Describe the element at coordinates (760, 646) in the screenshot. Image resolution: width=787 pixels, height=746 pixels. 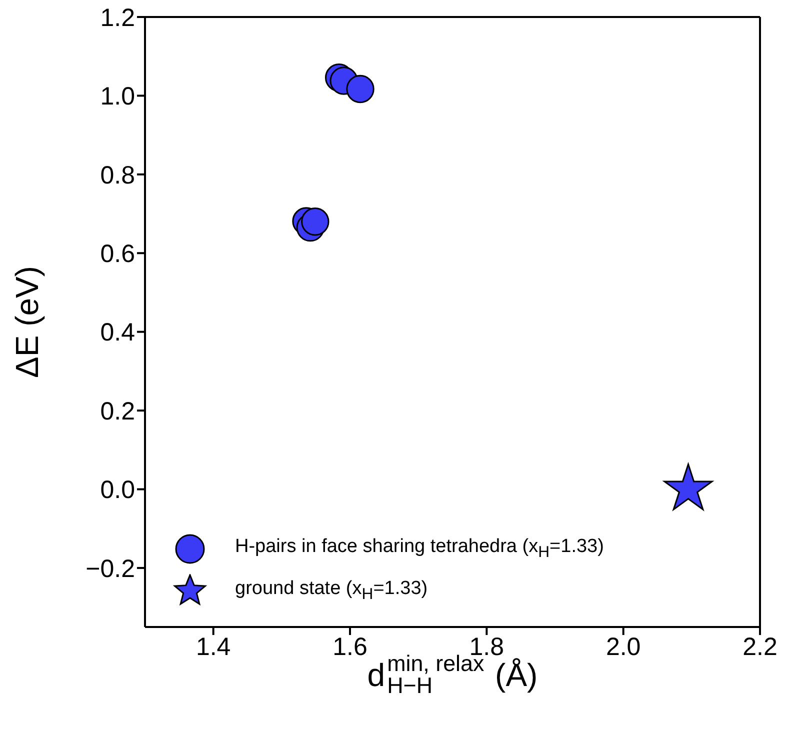
I see `x-tick-label: 2.2` at that location.